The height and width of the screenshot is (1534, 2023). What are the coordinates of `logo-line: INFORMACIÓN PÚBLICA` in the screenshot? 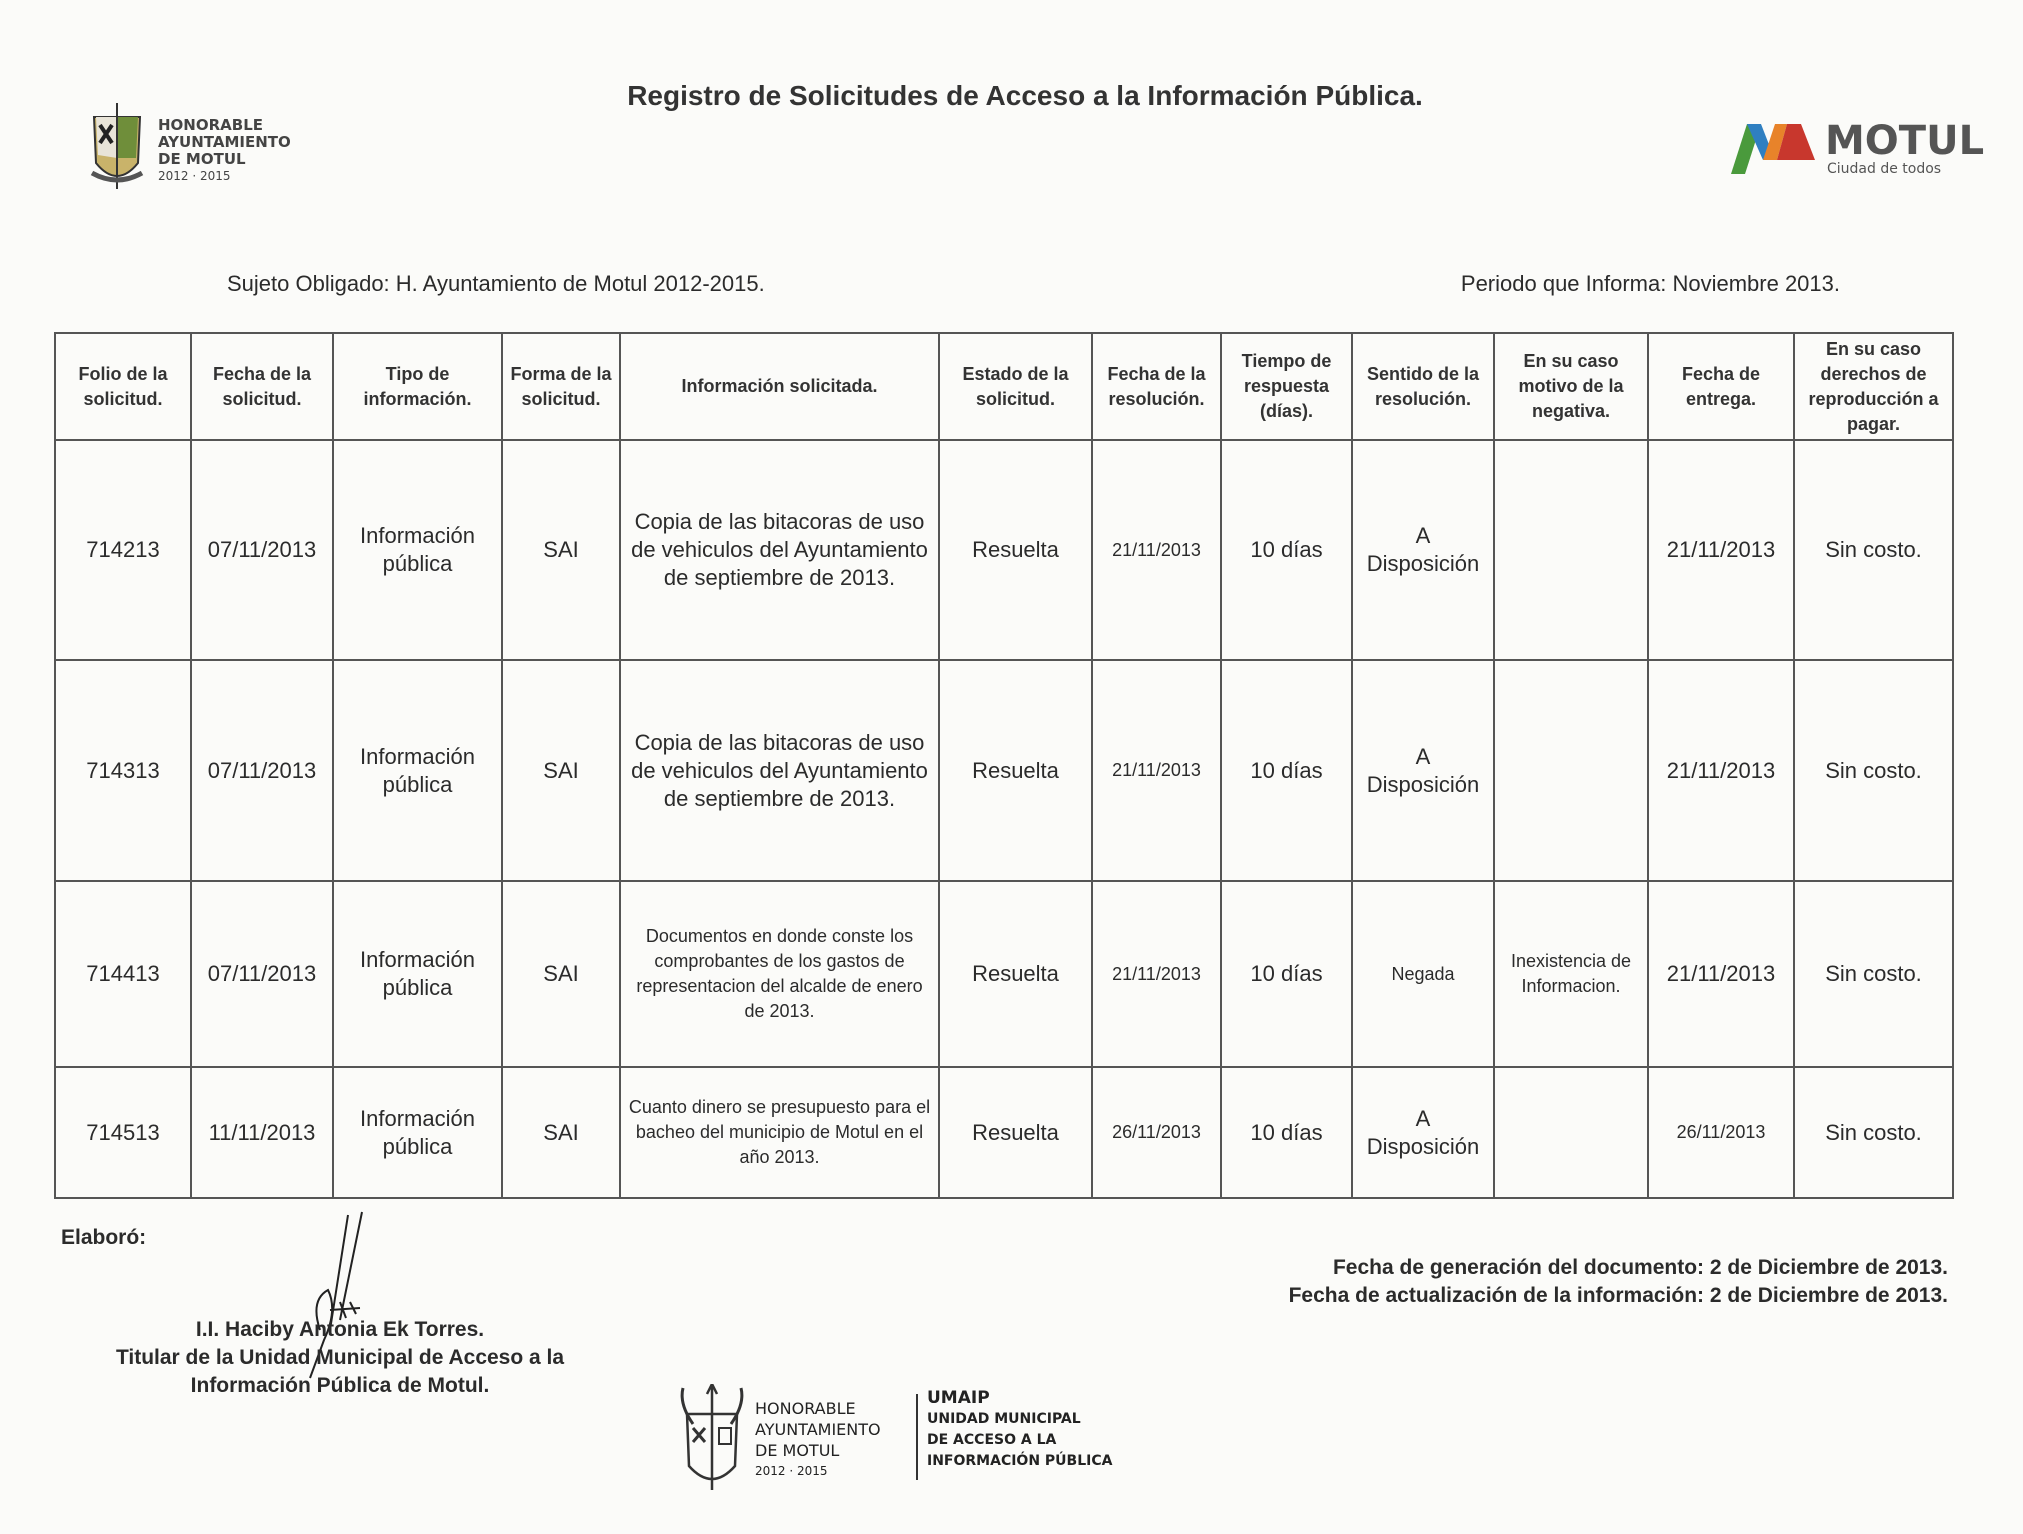 It's located at (1020, 1461).